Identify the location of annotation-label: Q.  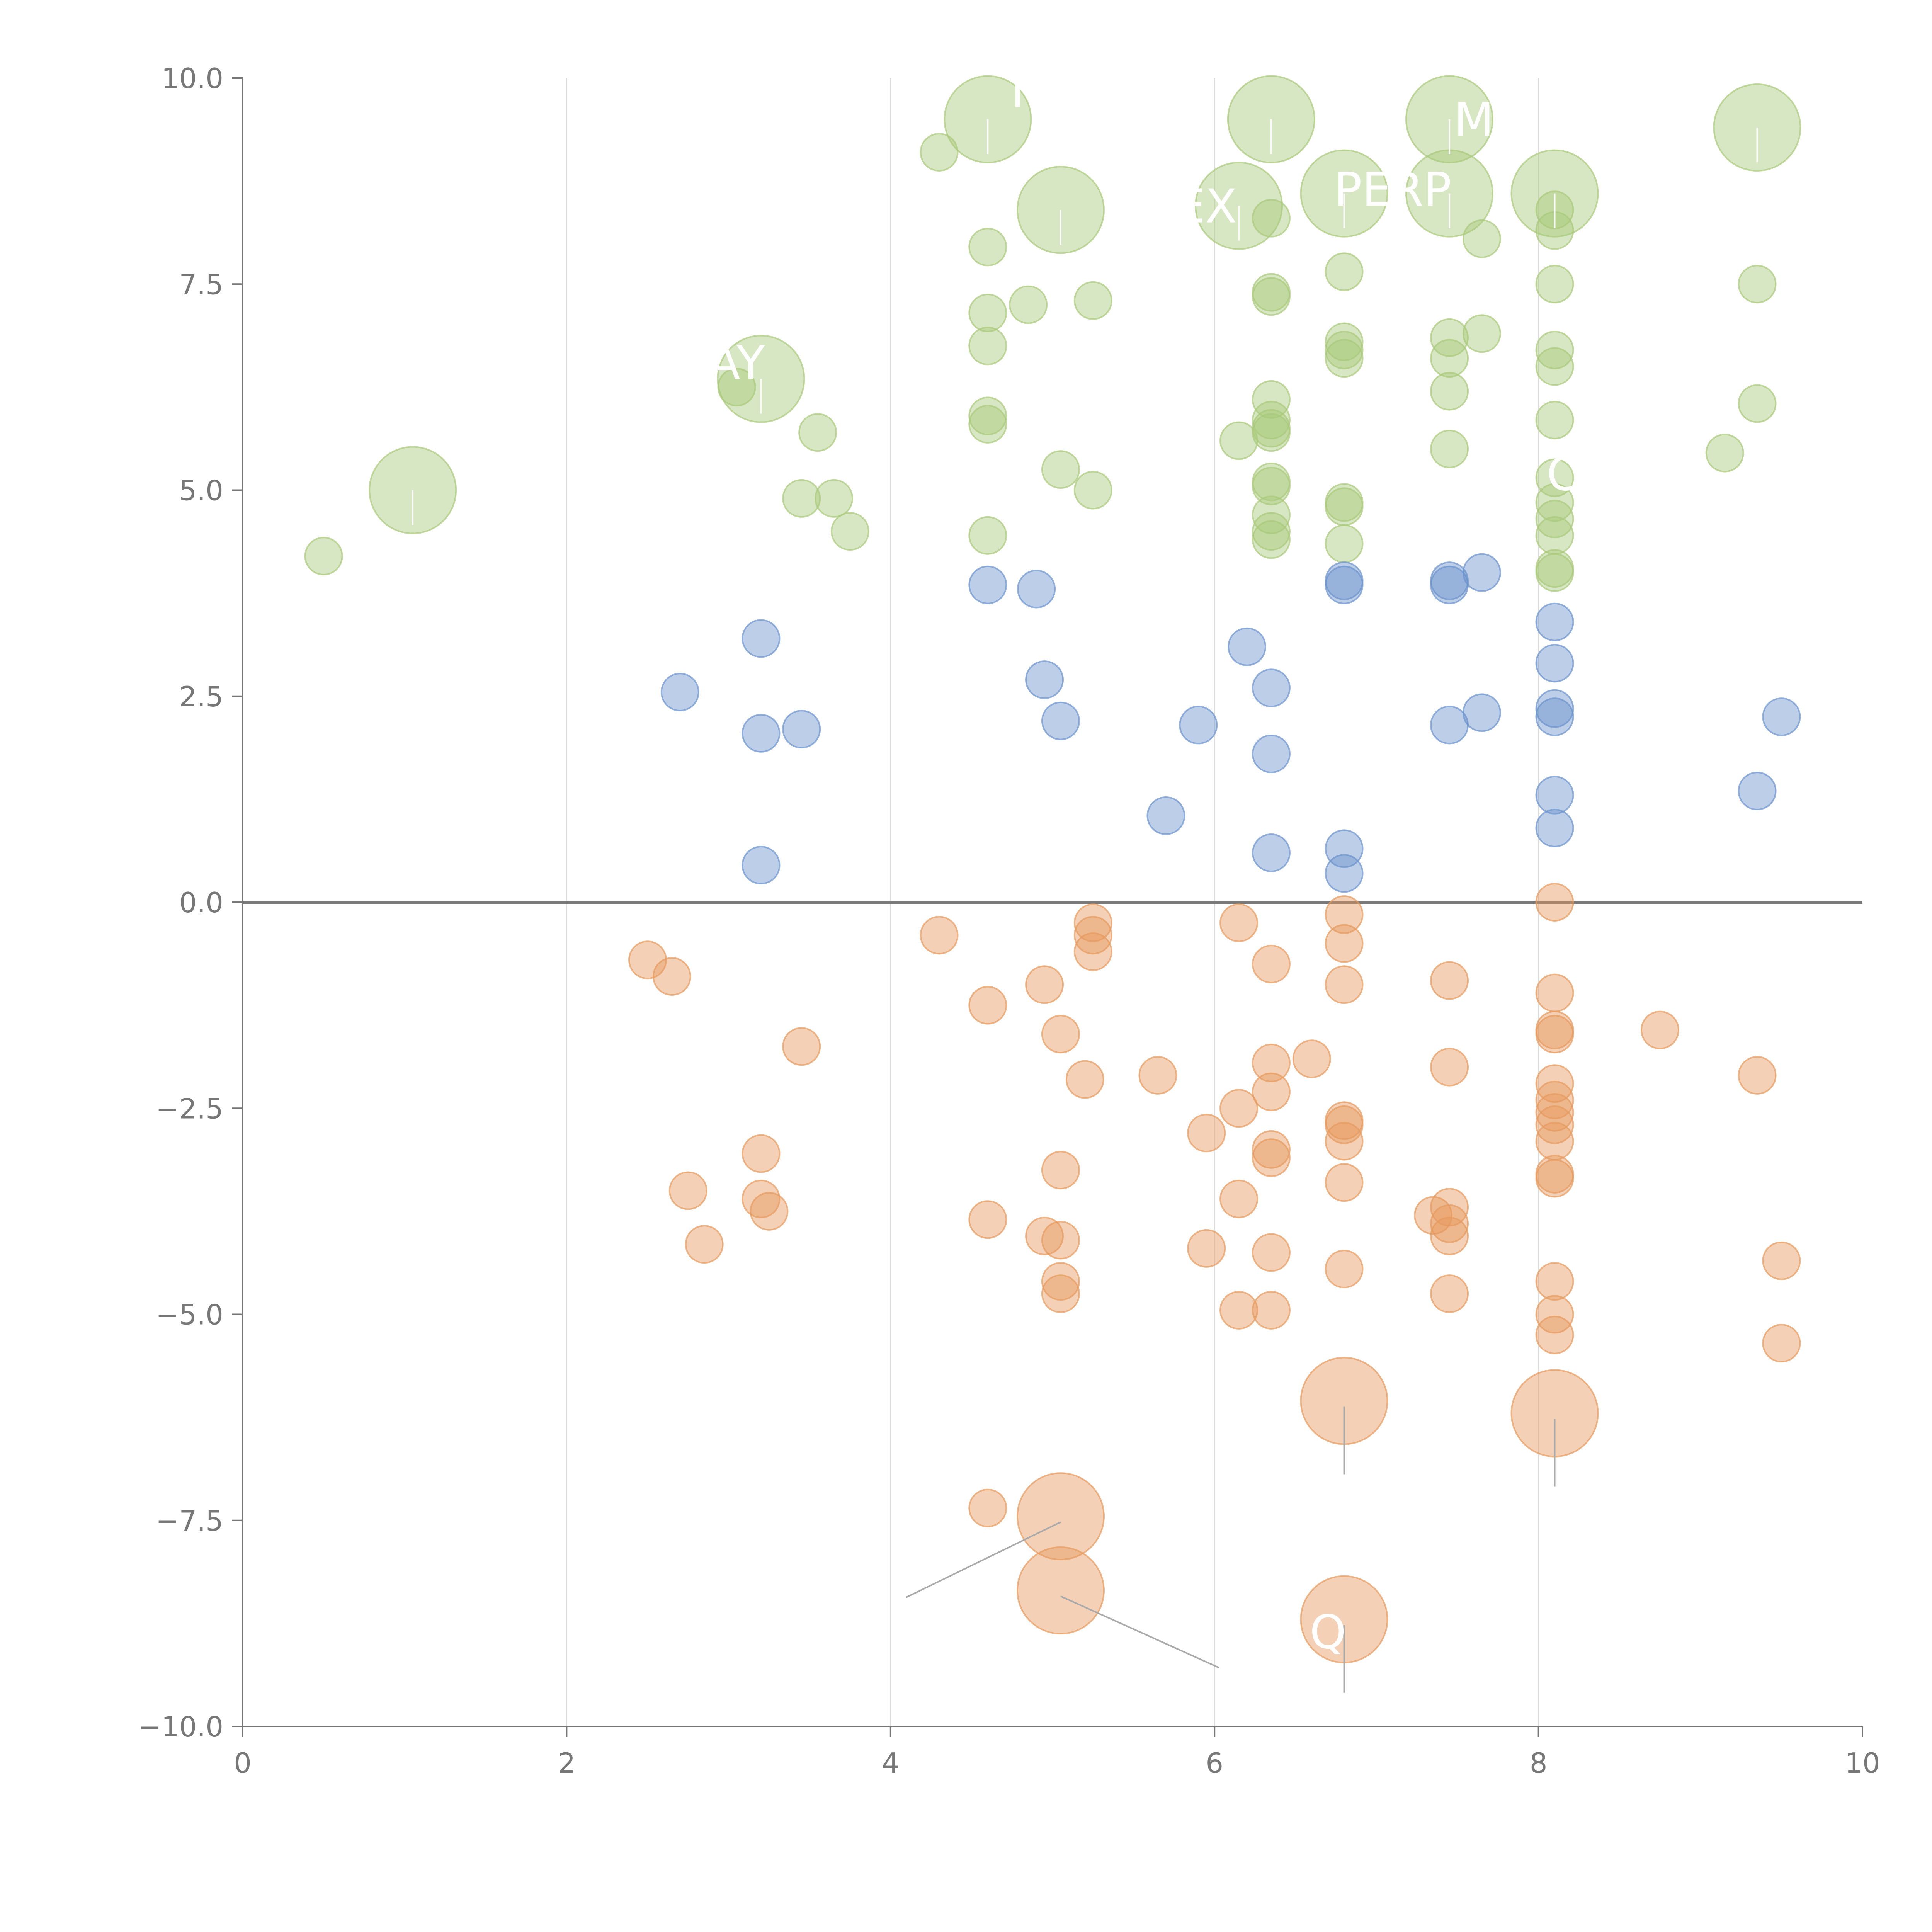
(1328, 1632).